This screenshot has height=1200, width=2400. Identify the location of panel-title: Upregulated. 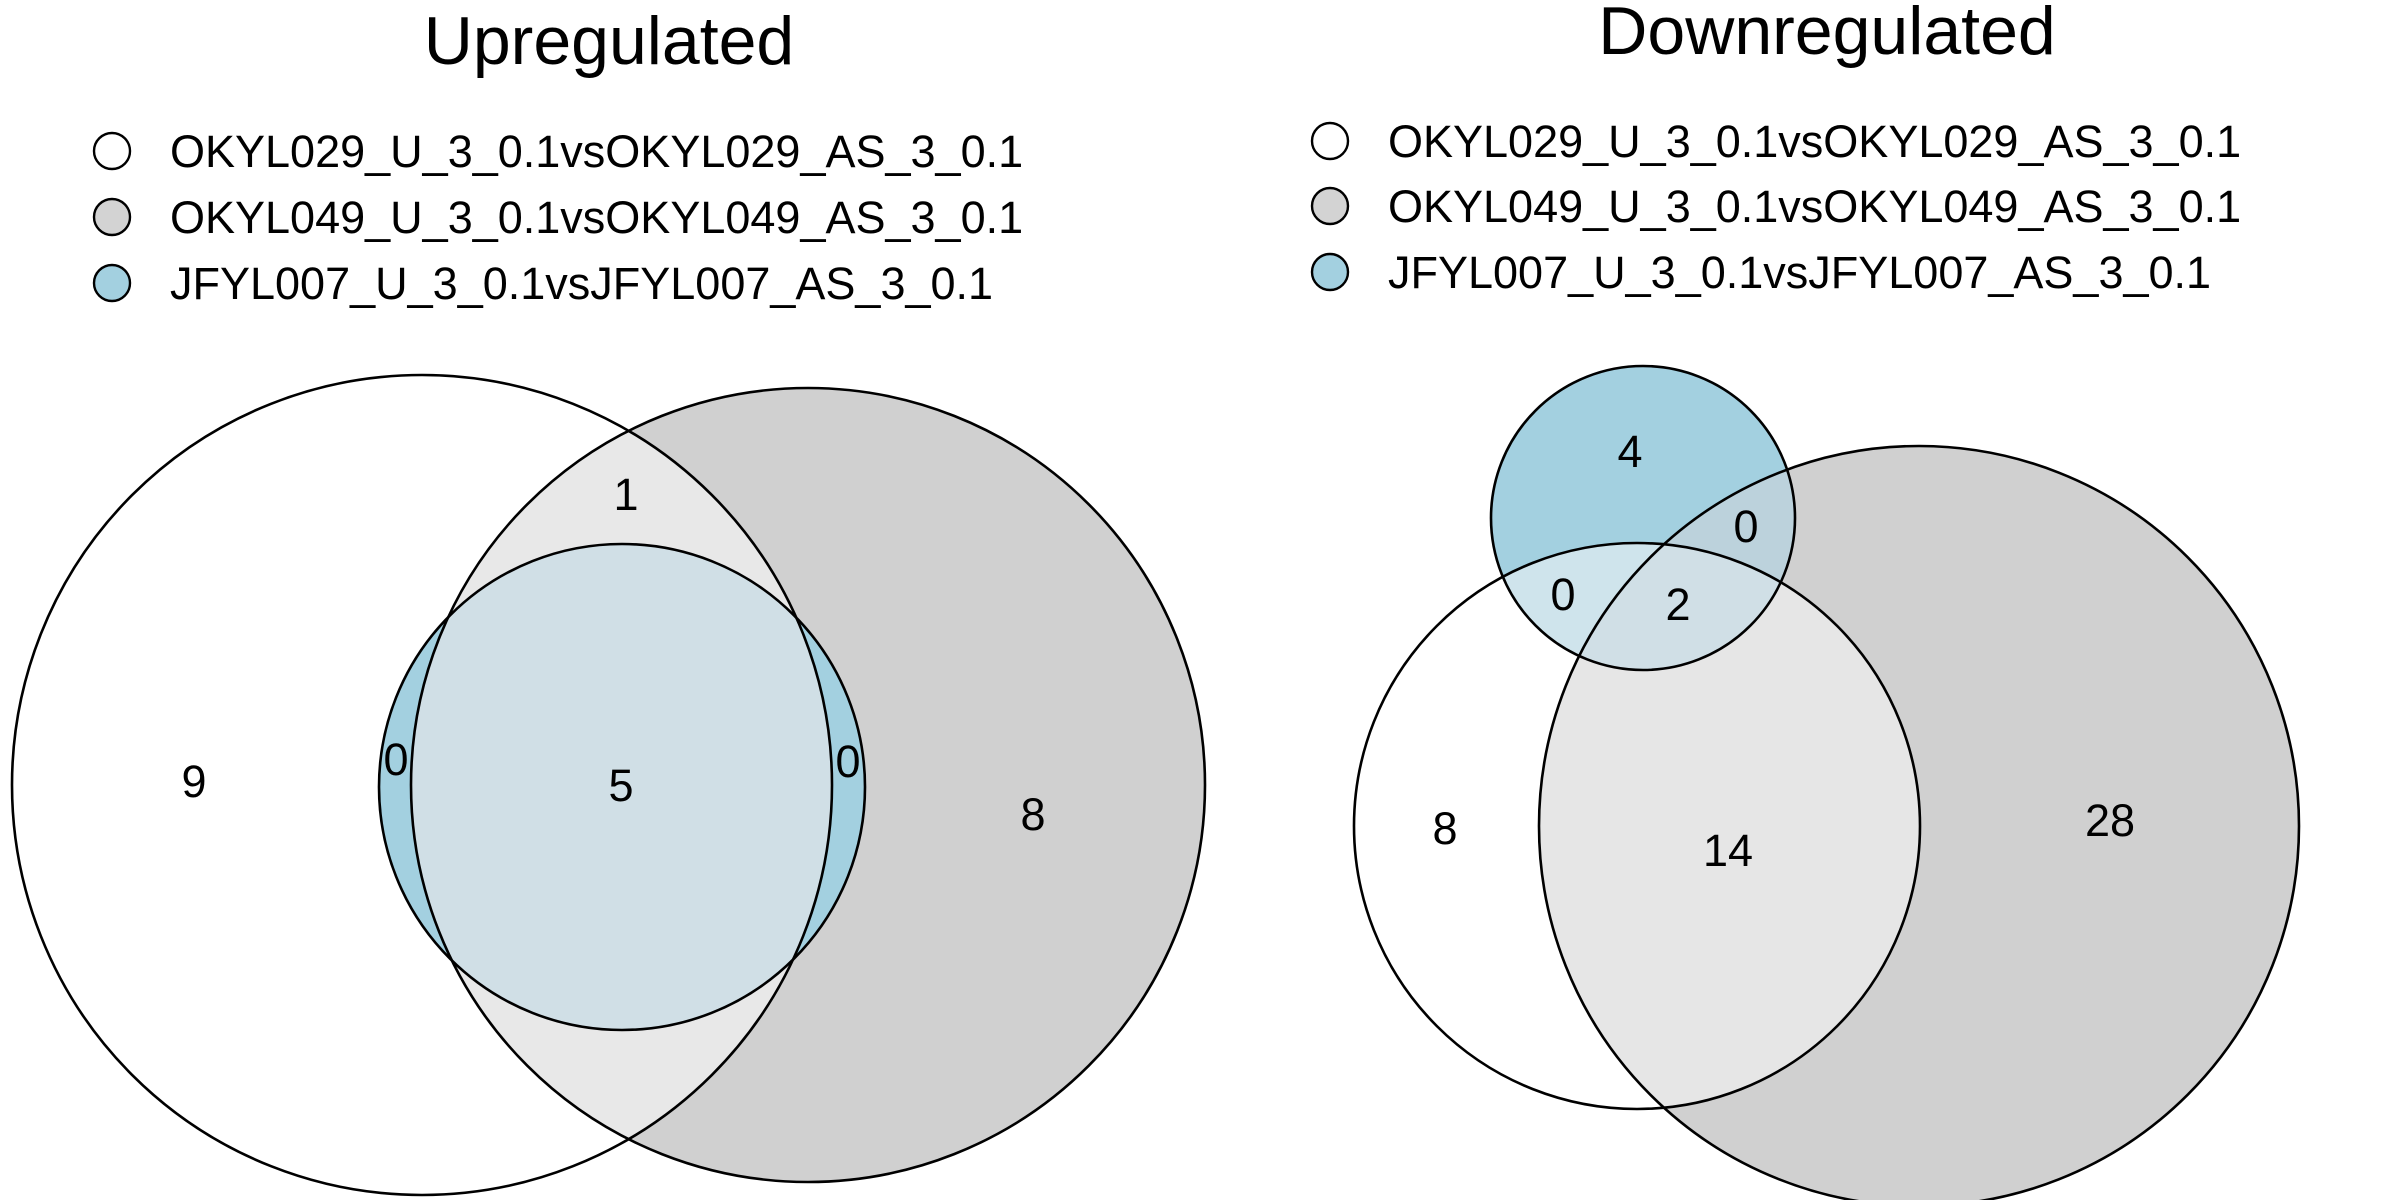
(609, 41).